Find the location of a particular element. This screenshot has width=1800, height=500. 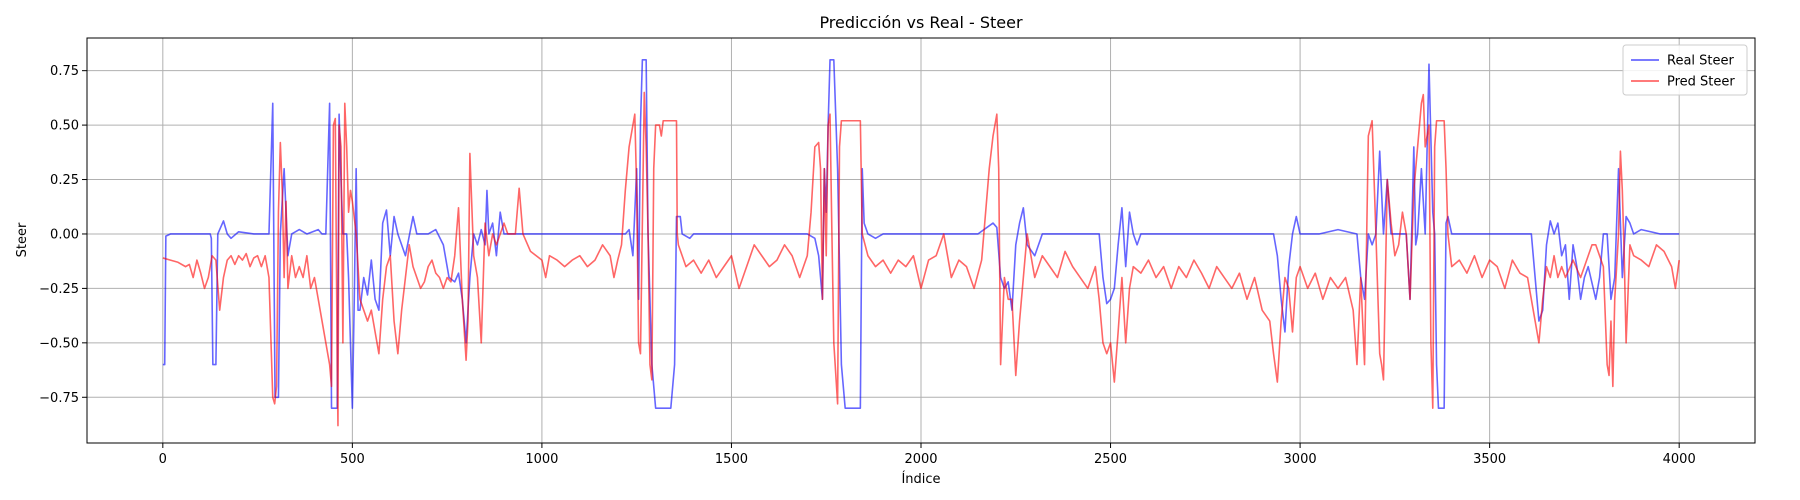

legend-box is located at coordinates (1685, 70).